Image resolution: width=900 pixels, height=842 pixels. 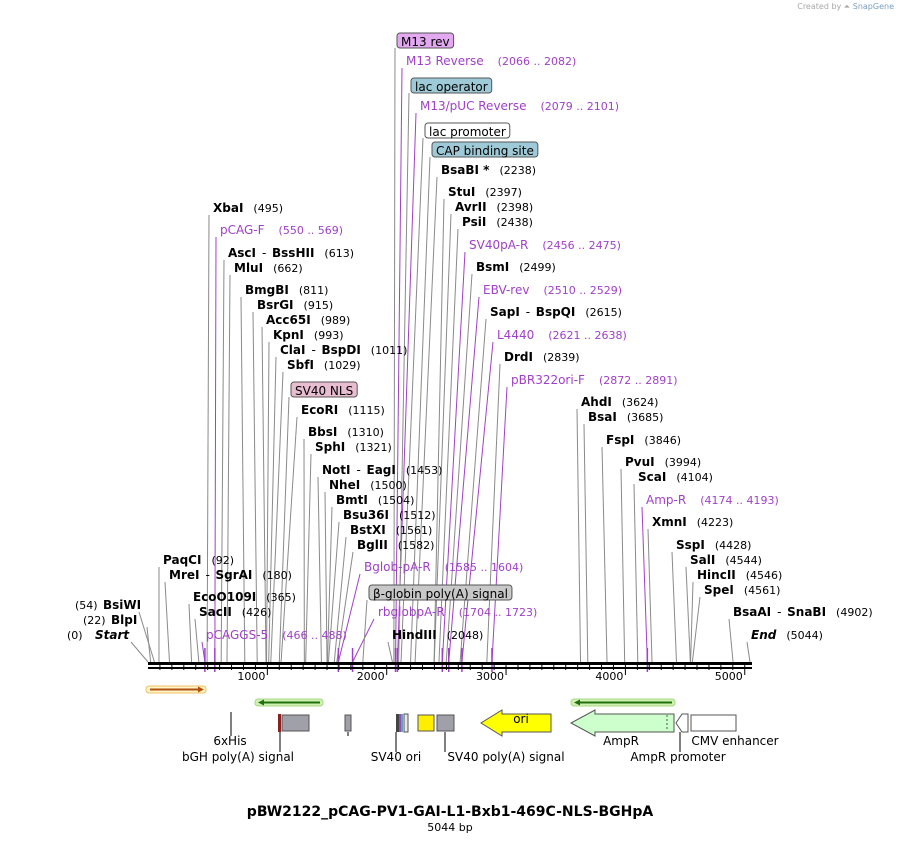 I want to click on primer-name: rbglobpA-R, so click(x=411, y=612).